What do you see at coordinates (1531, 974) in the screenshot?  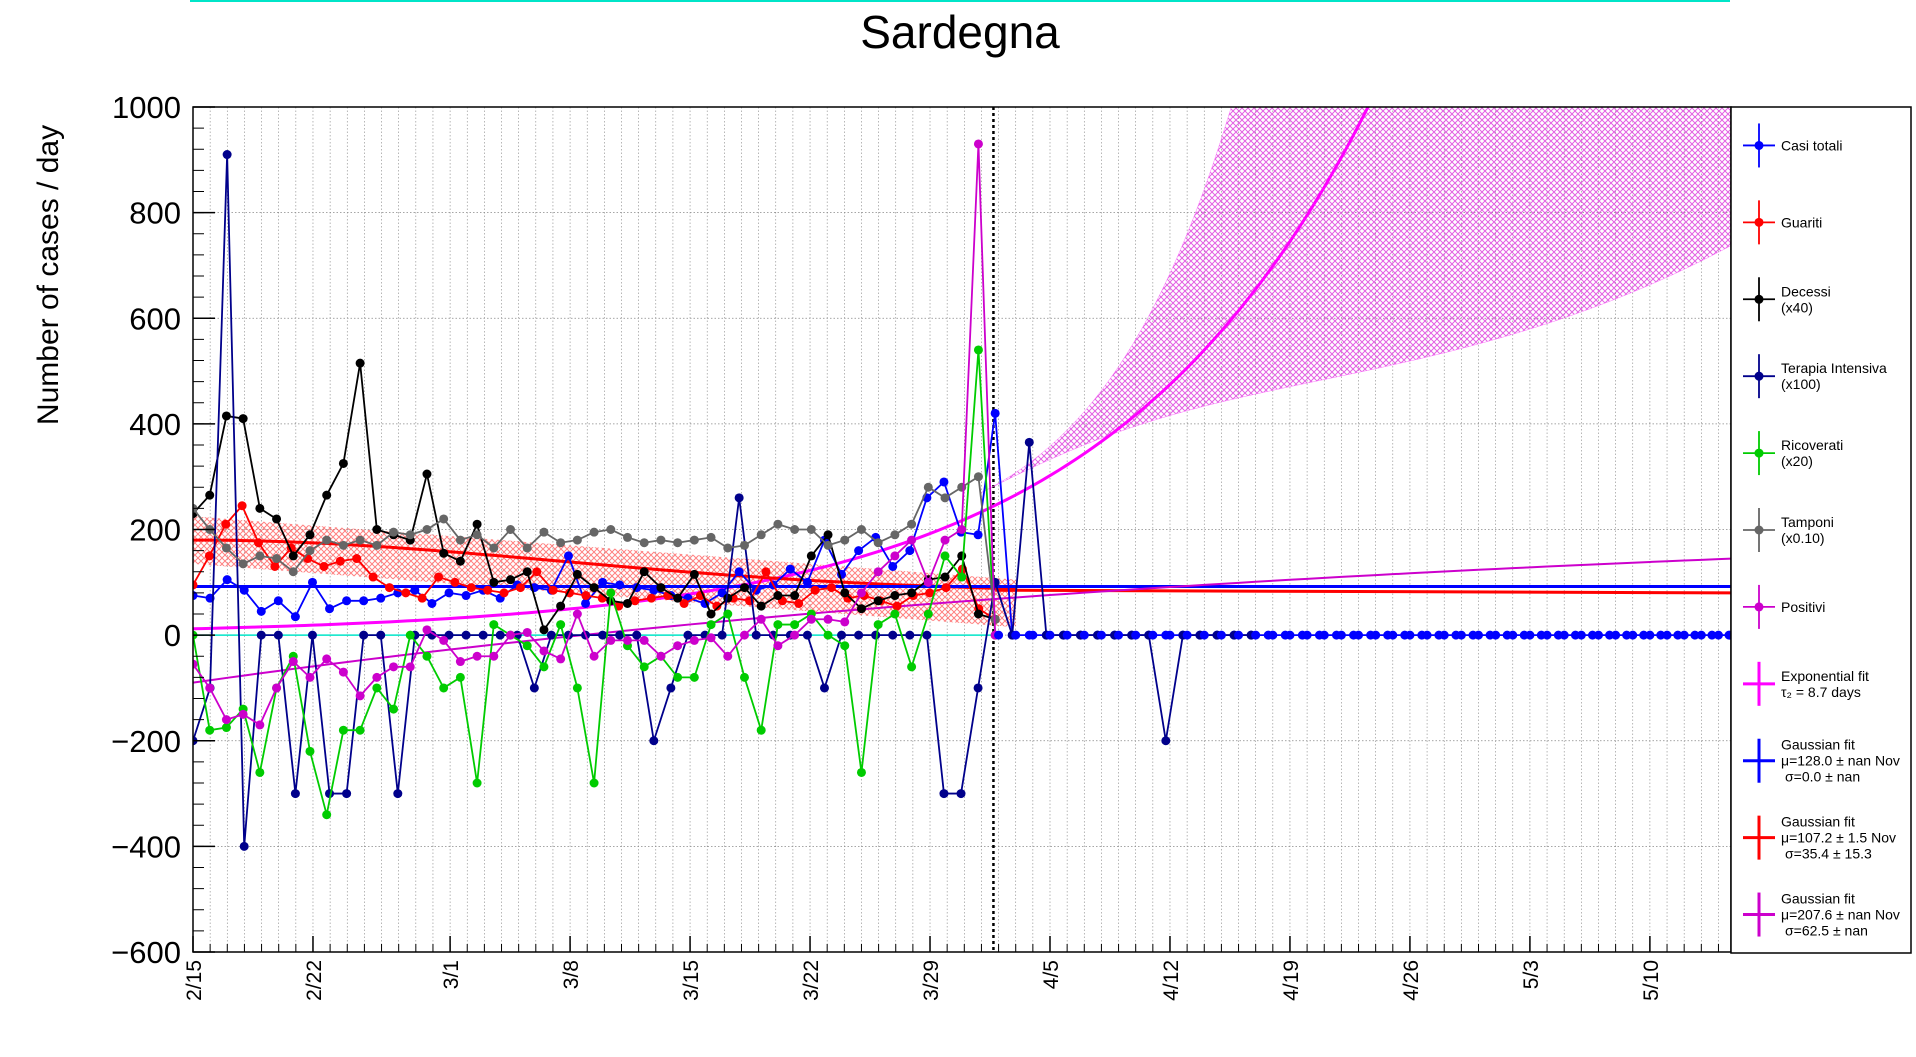 I see `x-tick-label: 5/3` at bounding box center [1531, 974].